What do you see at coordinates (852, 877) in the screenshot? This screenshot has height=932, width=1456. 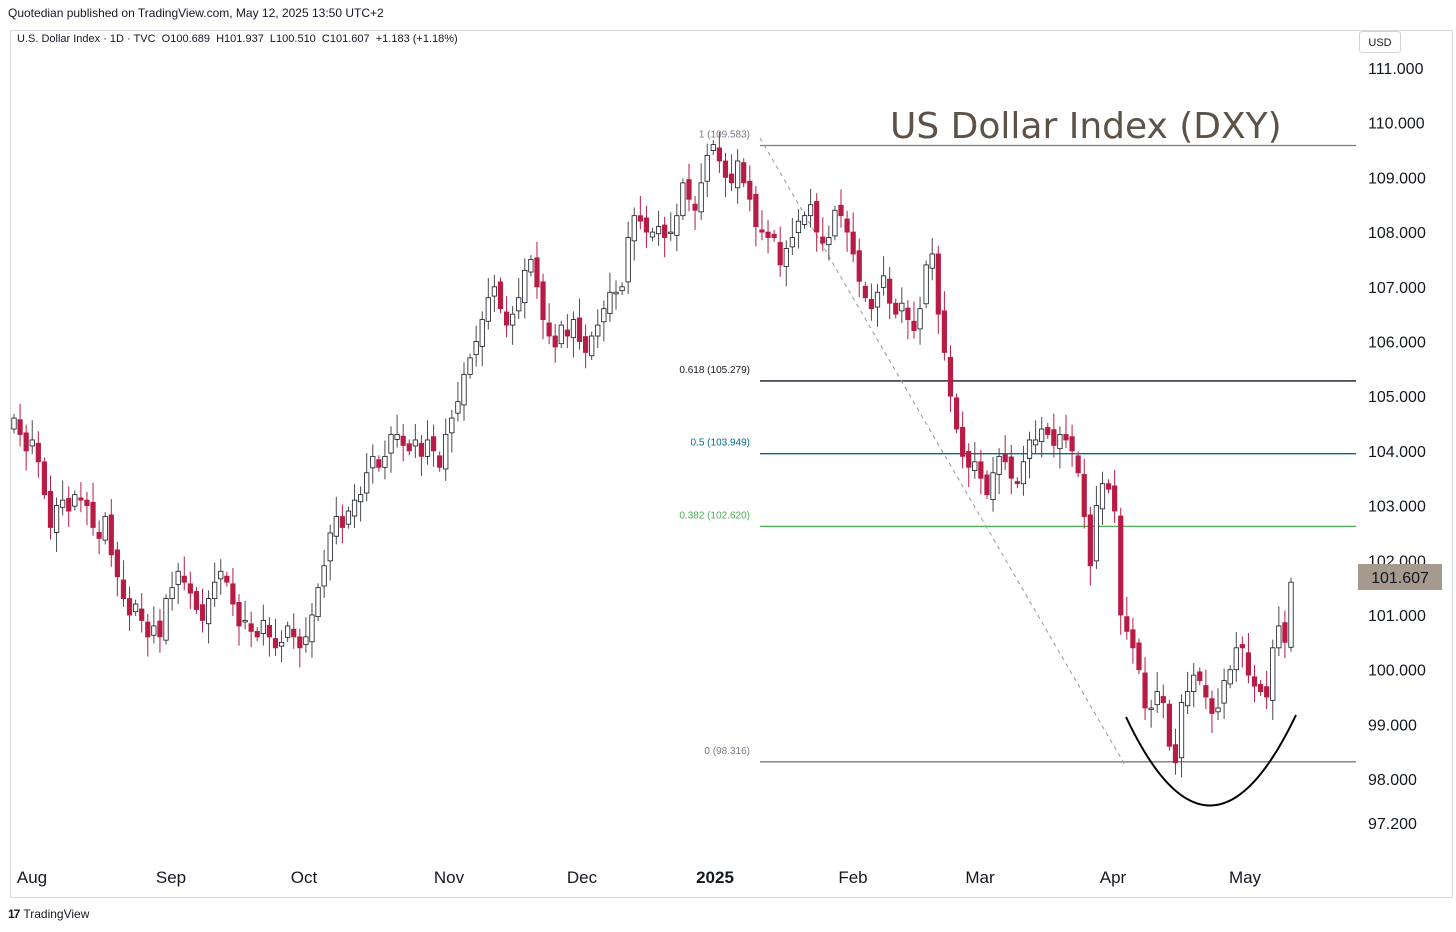 I see `x-tick-label: Feb` at bounding box center [852, 877].